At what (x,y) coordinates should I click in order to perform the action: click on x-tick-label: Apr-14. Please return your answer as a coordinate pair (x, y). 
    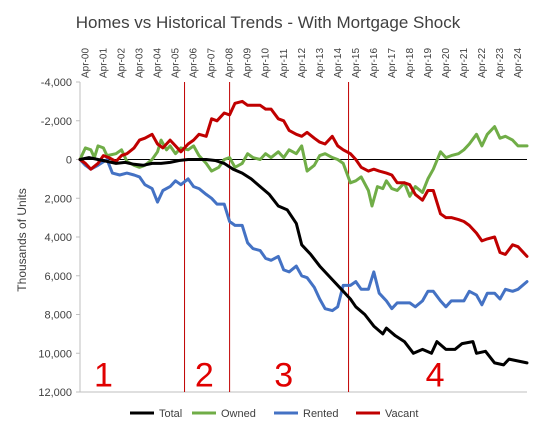
    Looking at the image, I should click on (338, 63).